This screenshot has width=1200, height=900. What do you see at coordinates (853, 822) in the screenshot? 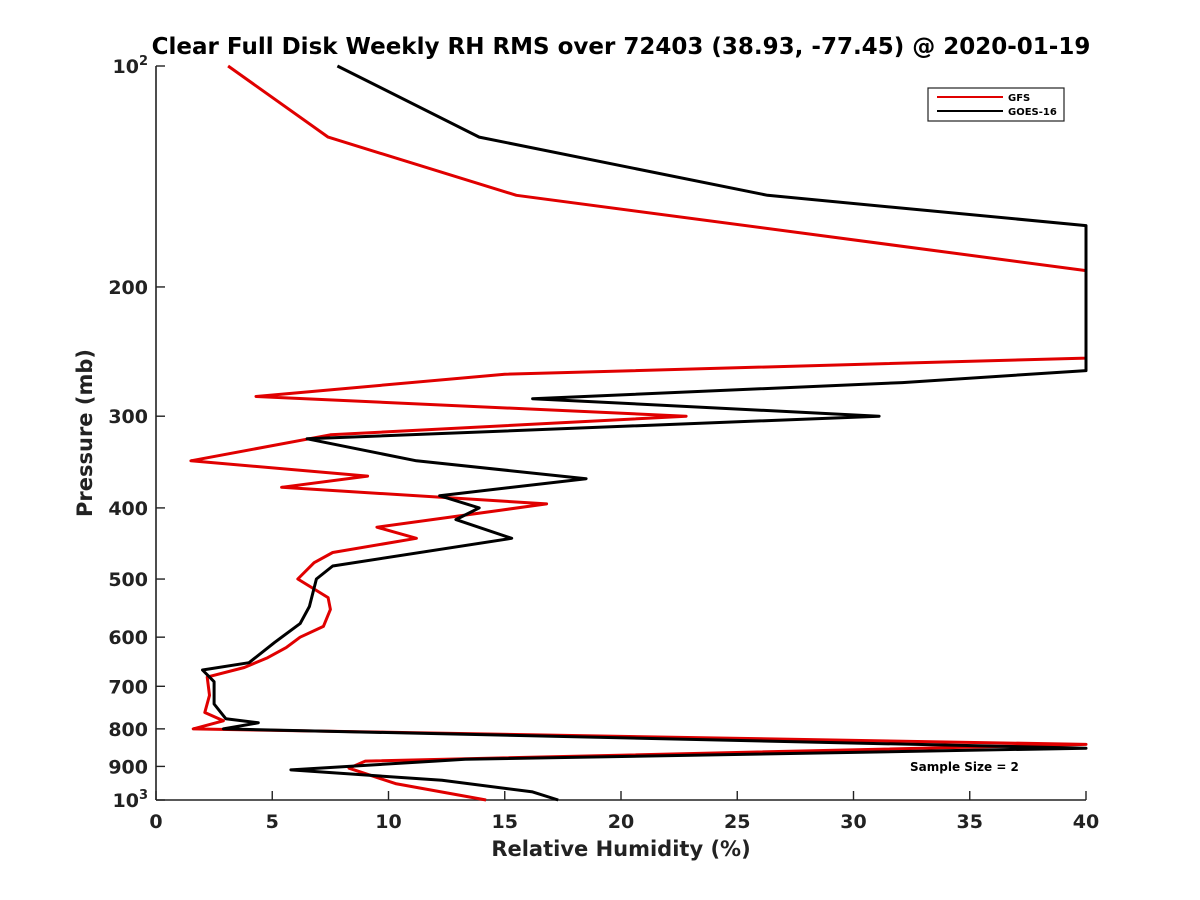
I see `x-tick-label: 30` at bounding box center [853, 822].